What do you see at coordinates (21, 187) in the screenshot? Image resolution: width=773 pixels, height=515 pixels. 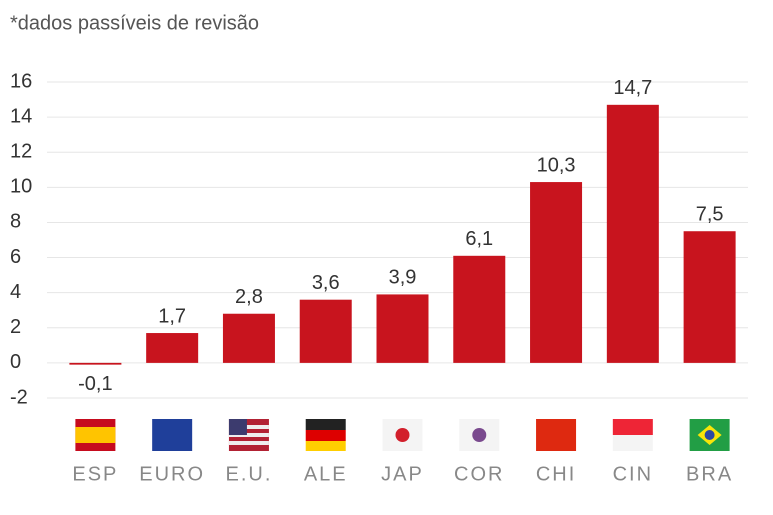 I see `y-tick-label: 10` at bounding box center [21, 187].